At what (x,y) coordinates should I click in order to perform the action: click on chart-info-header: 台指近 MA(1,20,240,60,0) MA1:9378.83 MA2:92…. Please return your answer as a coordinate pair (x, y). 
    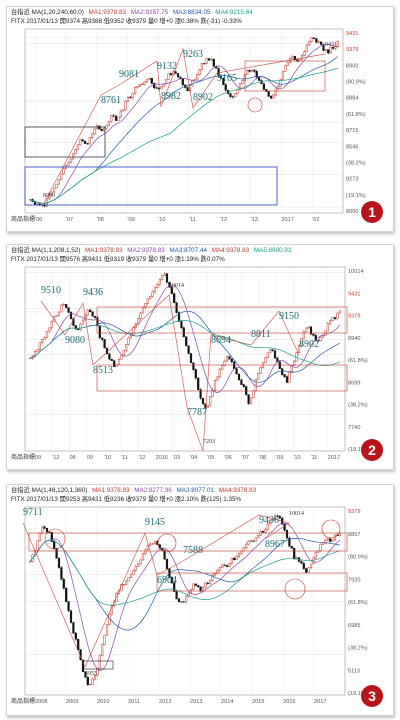
    Looking at the image, I should click on (133, 13).